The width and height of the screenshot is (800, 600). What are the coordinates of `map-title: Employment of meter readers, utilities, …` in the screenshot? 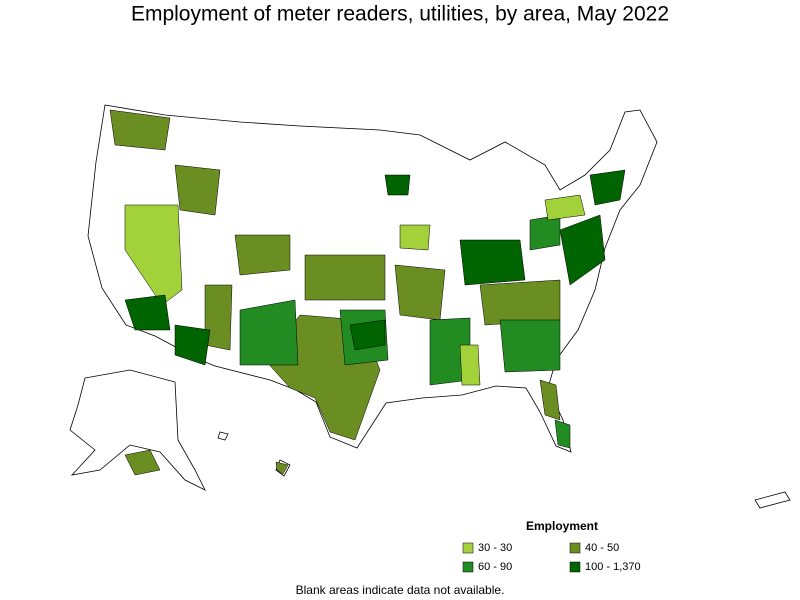 It's located at (400, 14).